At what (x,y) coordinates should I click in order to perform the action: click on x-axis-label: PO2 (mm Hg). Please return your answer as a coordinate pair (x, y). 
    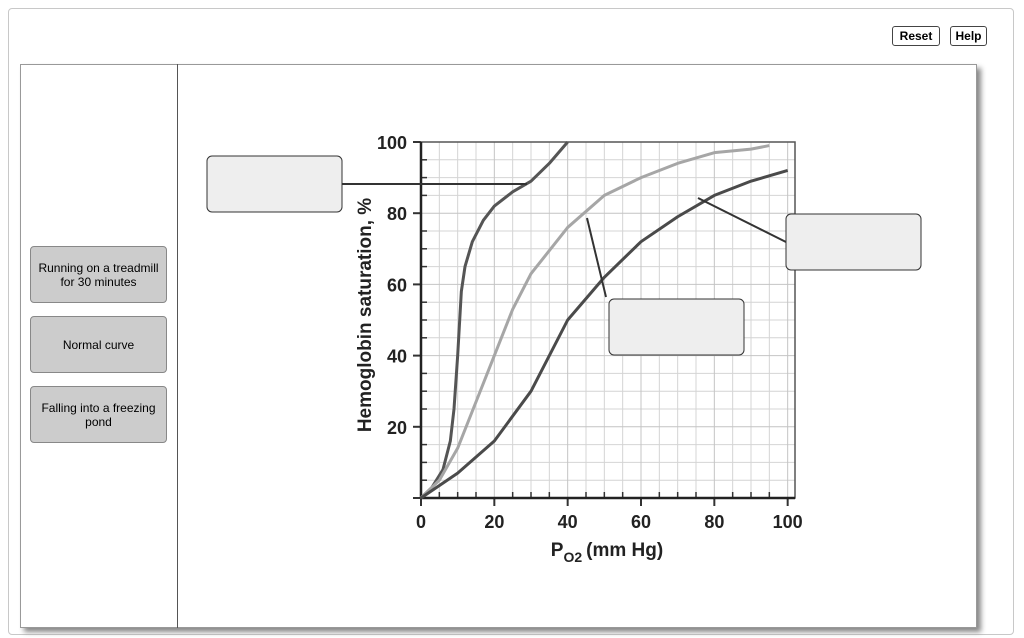
    Looking at the image, I should click on (607, 552).